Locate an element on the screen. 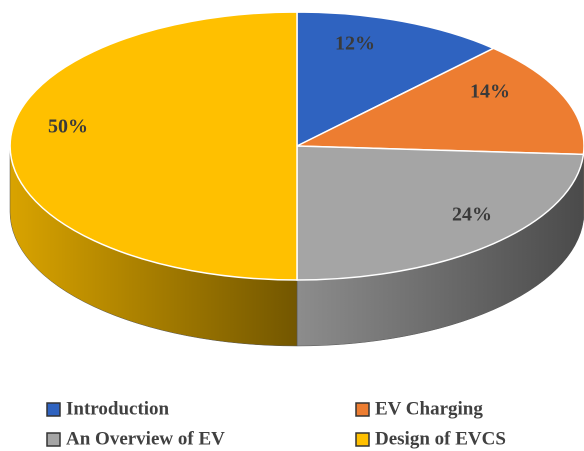 This screenshot has width=584, height=451. data-label: 12% is located at coordinates (355, 44).